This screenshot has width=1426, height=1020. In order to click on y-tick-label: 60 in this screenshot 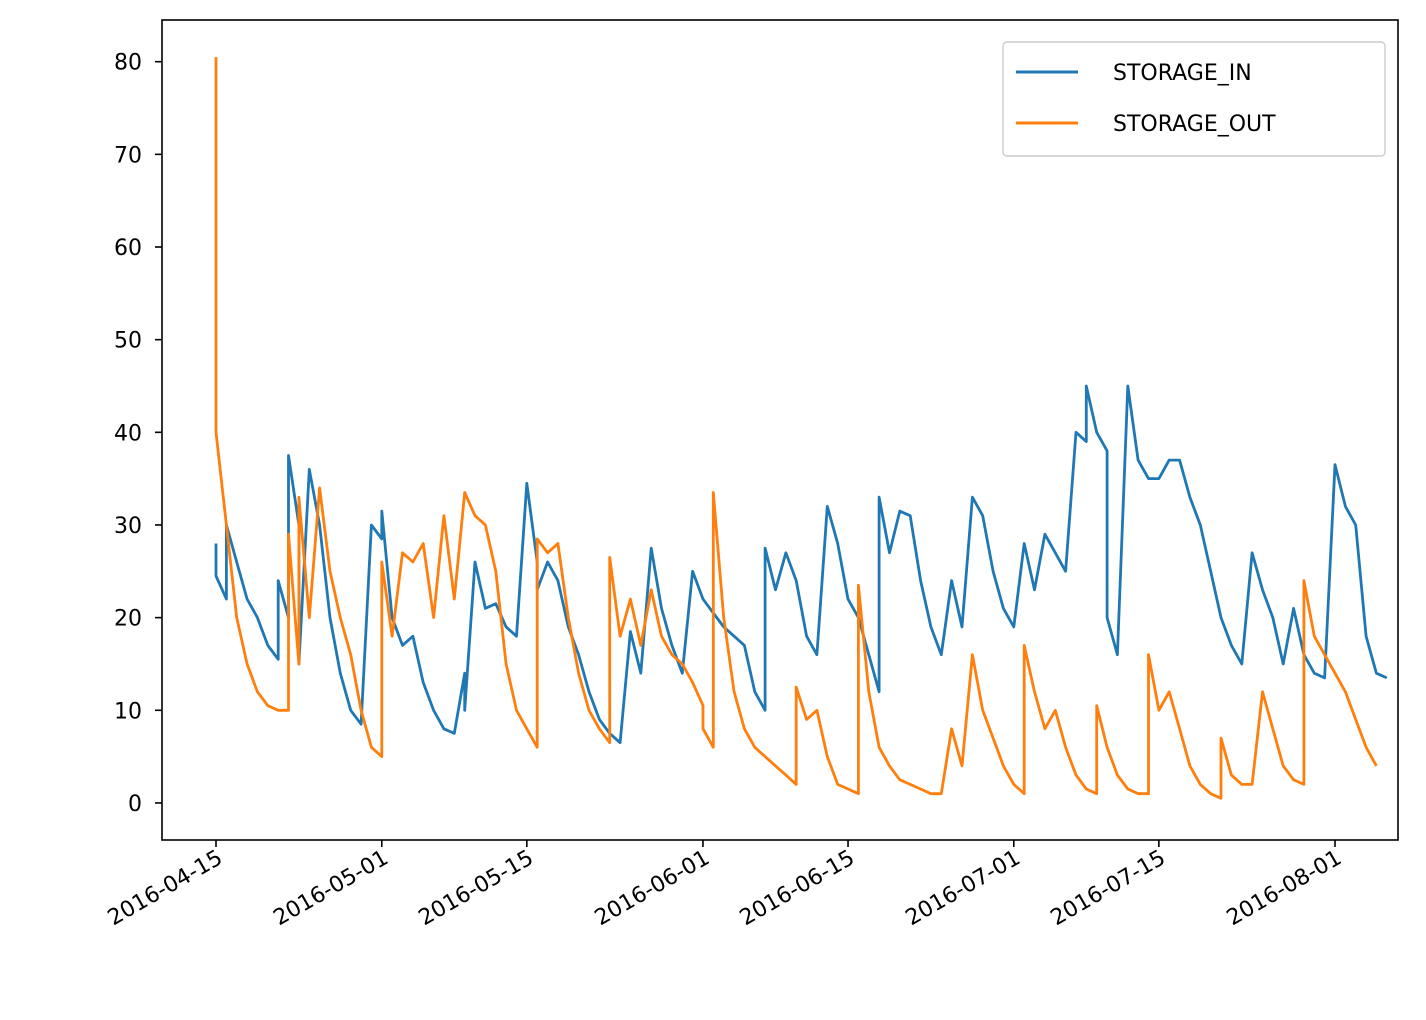, I will do `click(128, 248)`.